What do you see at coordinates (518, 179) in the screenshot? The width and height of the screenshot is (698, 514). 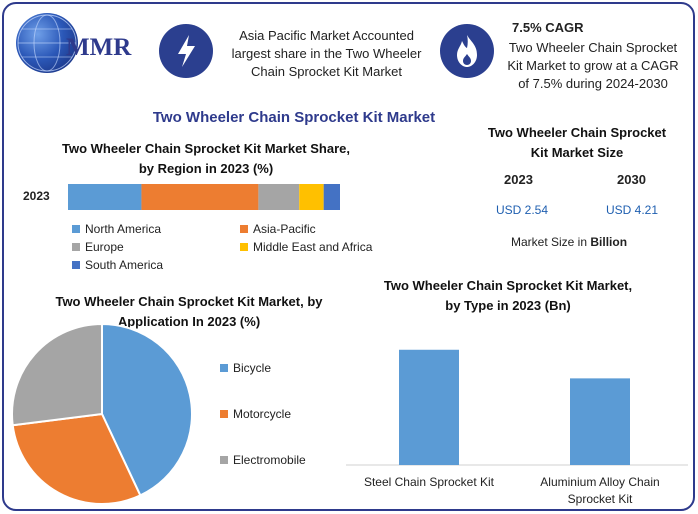 I see `market-size-year-2023: 2023` at bounding box center [518, 179].